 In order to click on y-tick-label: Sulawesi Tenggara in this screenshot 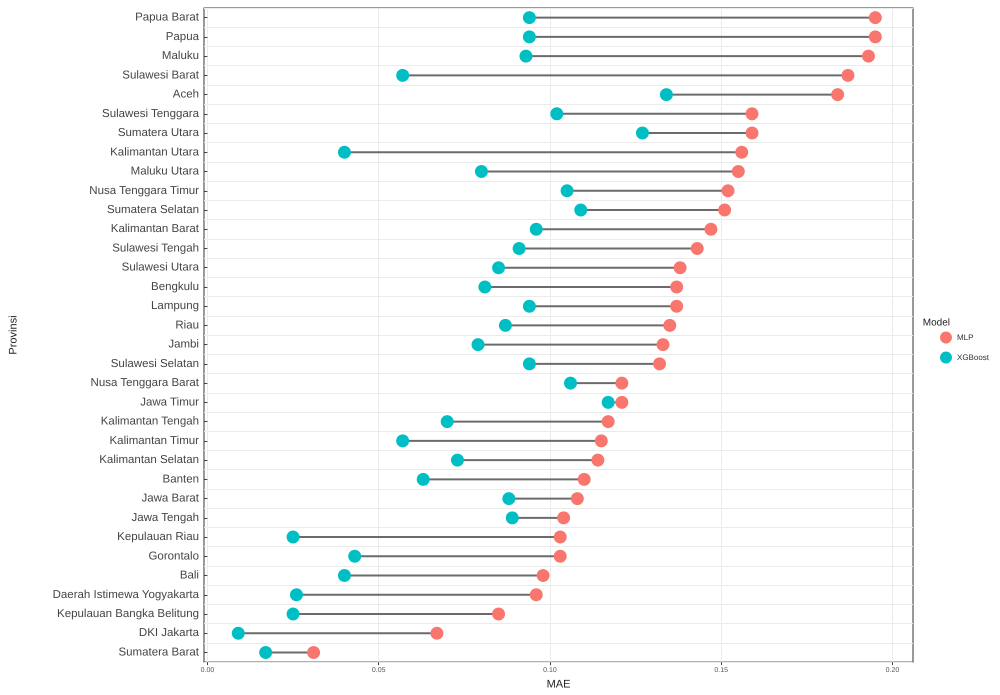, I will do `click(151, 114)`.